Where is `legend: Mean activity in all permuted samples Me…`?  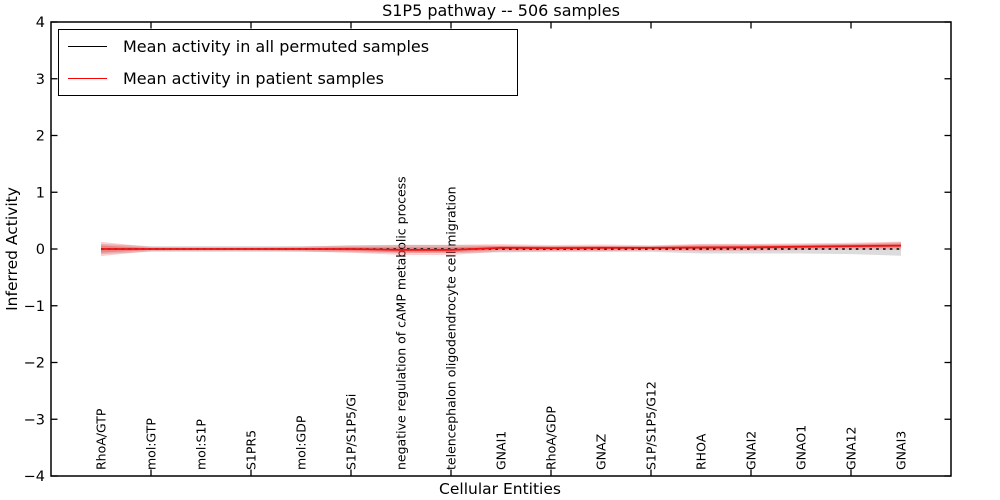 legend: Mean activity in all permuted samples Me… is located at coordinates (288, 62).